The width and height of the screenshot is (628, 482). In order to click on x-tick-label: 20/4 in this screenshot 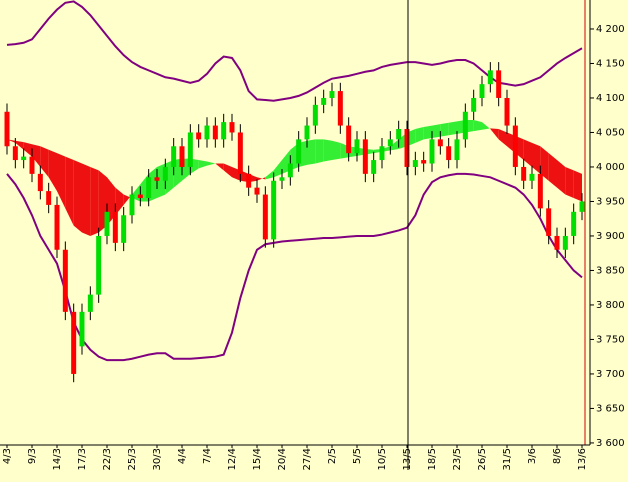, I will do `click(282, 459)`.